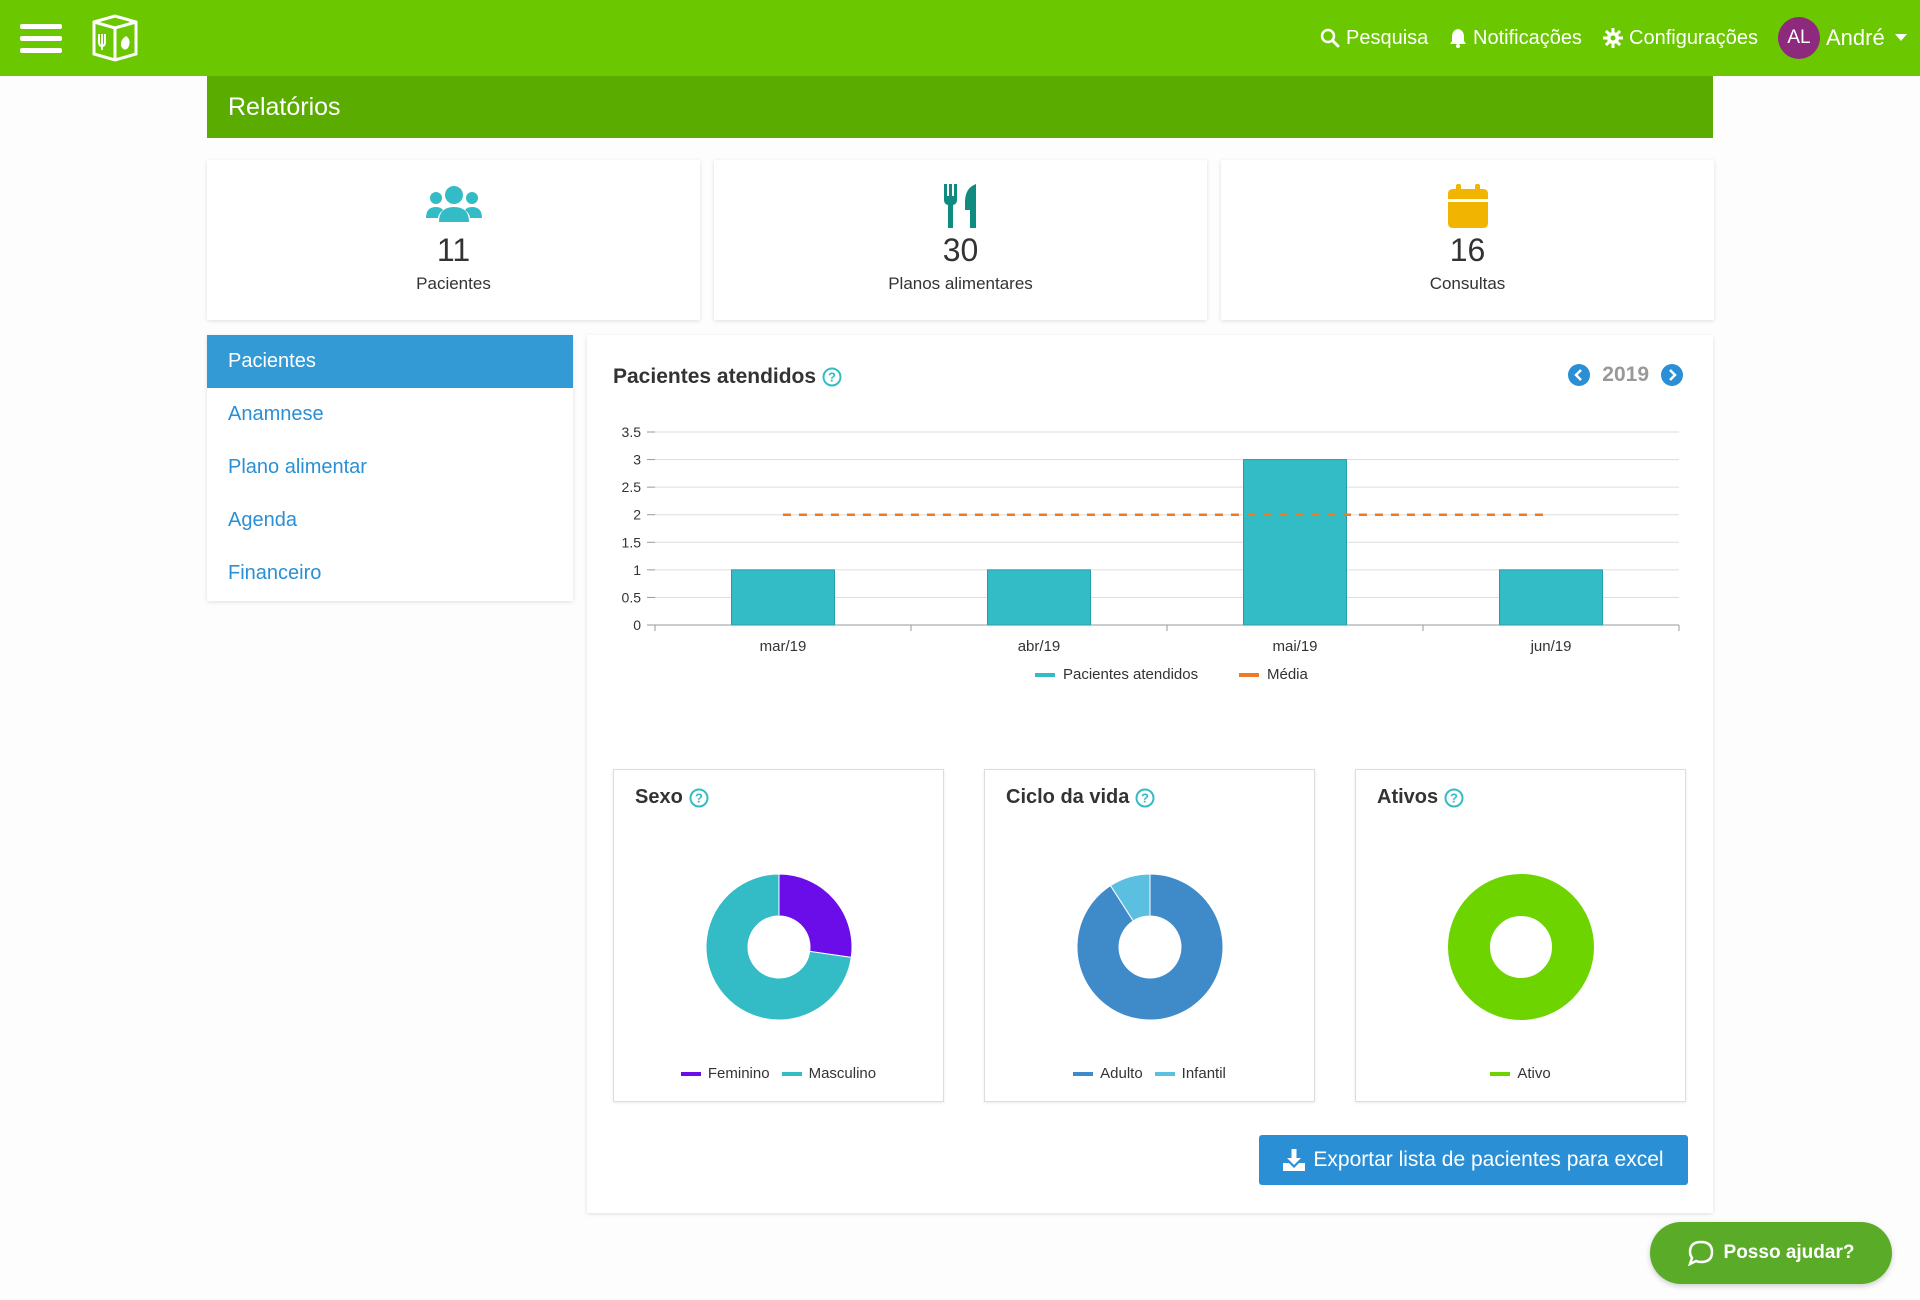  What do you see at coordinates (1799, 38) in the screenshot?
I see `user-avatar: AL` at bounding box center [1799, 38].